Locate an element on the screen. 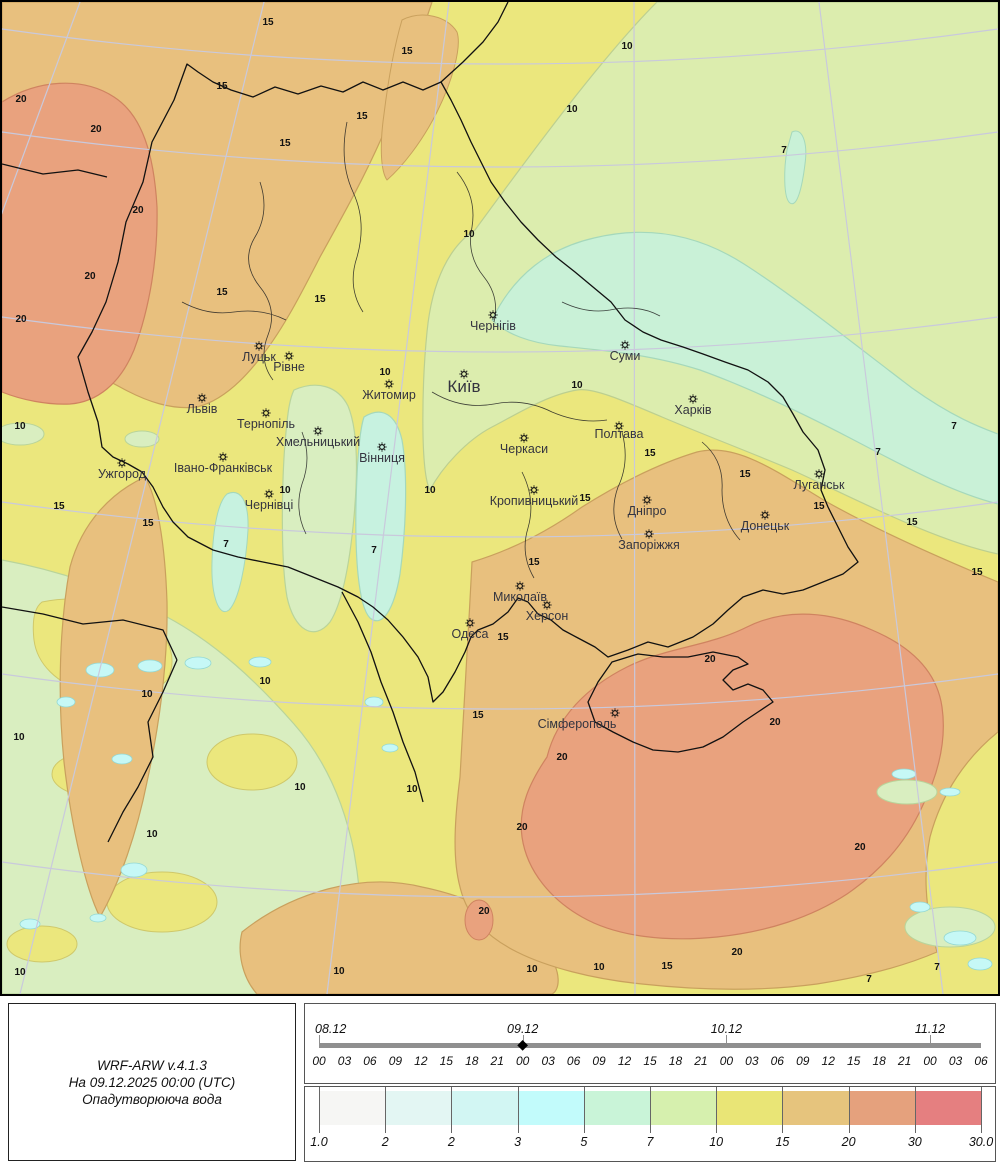  color-scale-value: 7 is located at coordinates (650, 1142).